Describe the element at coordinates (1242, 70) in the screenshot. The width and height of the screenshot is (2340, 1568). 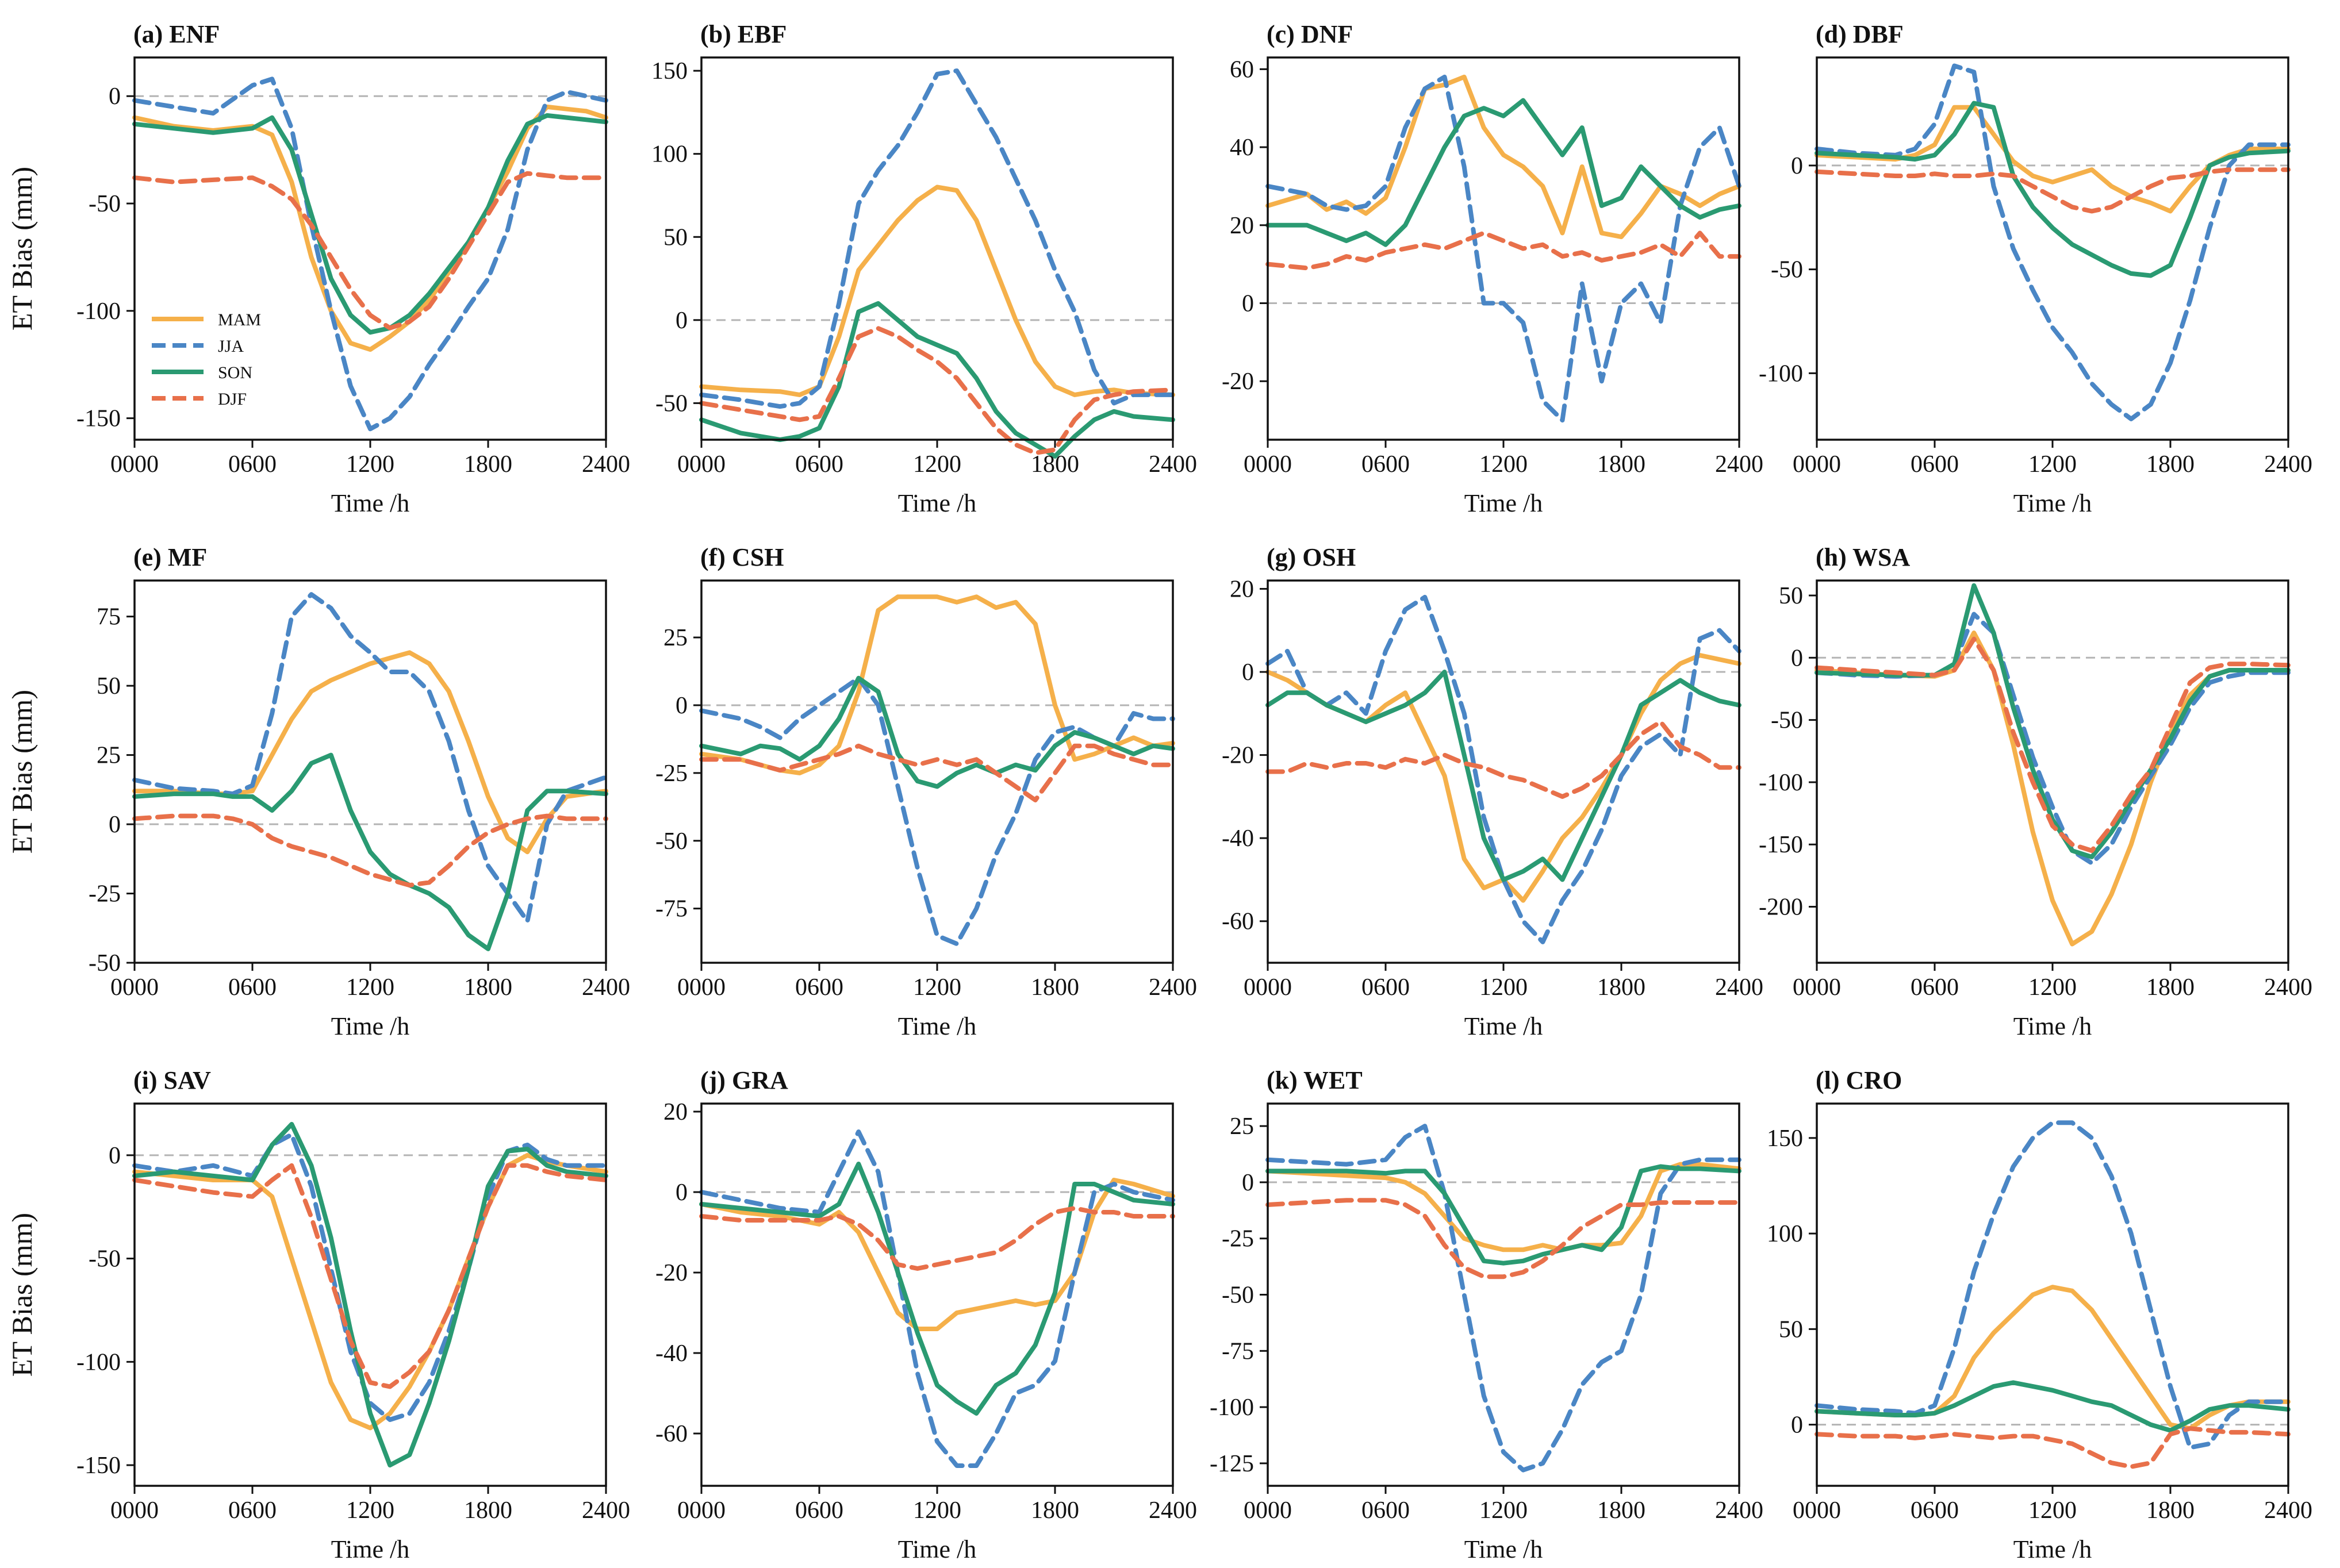
I see `y-tick-label: 60` at that location.